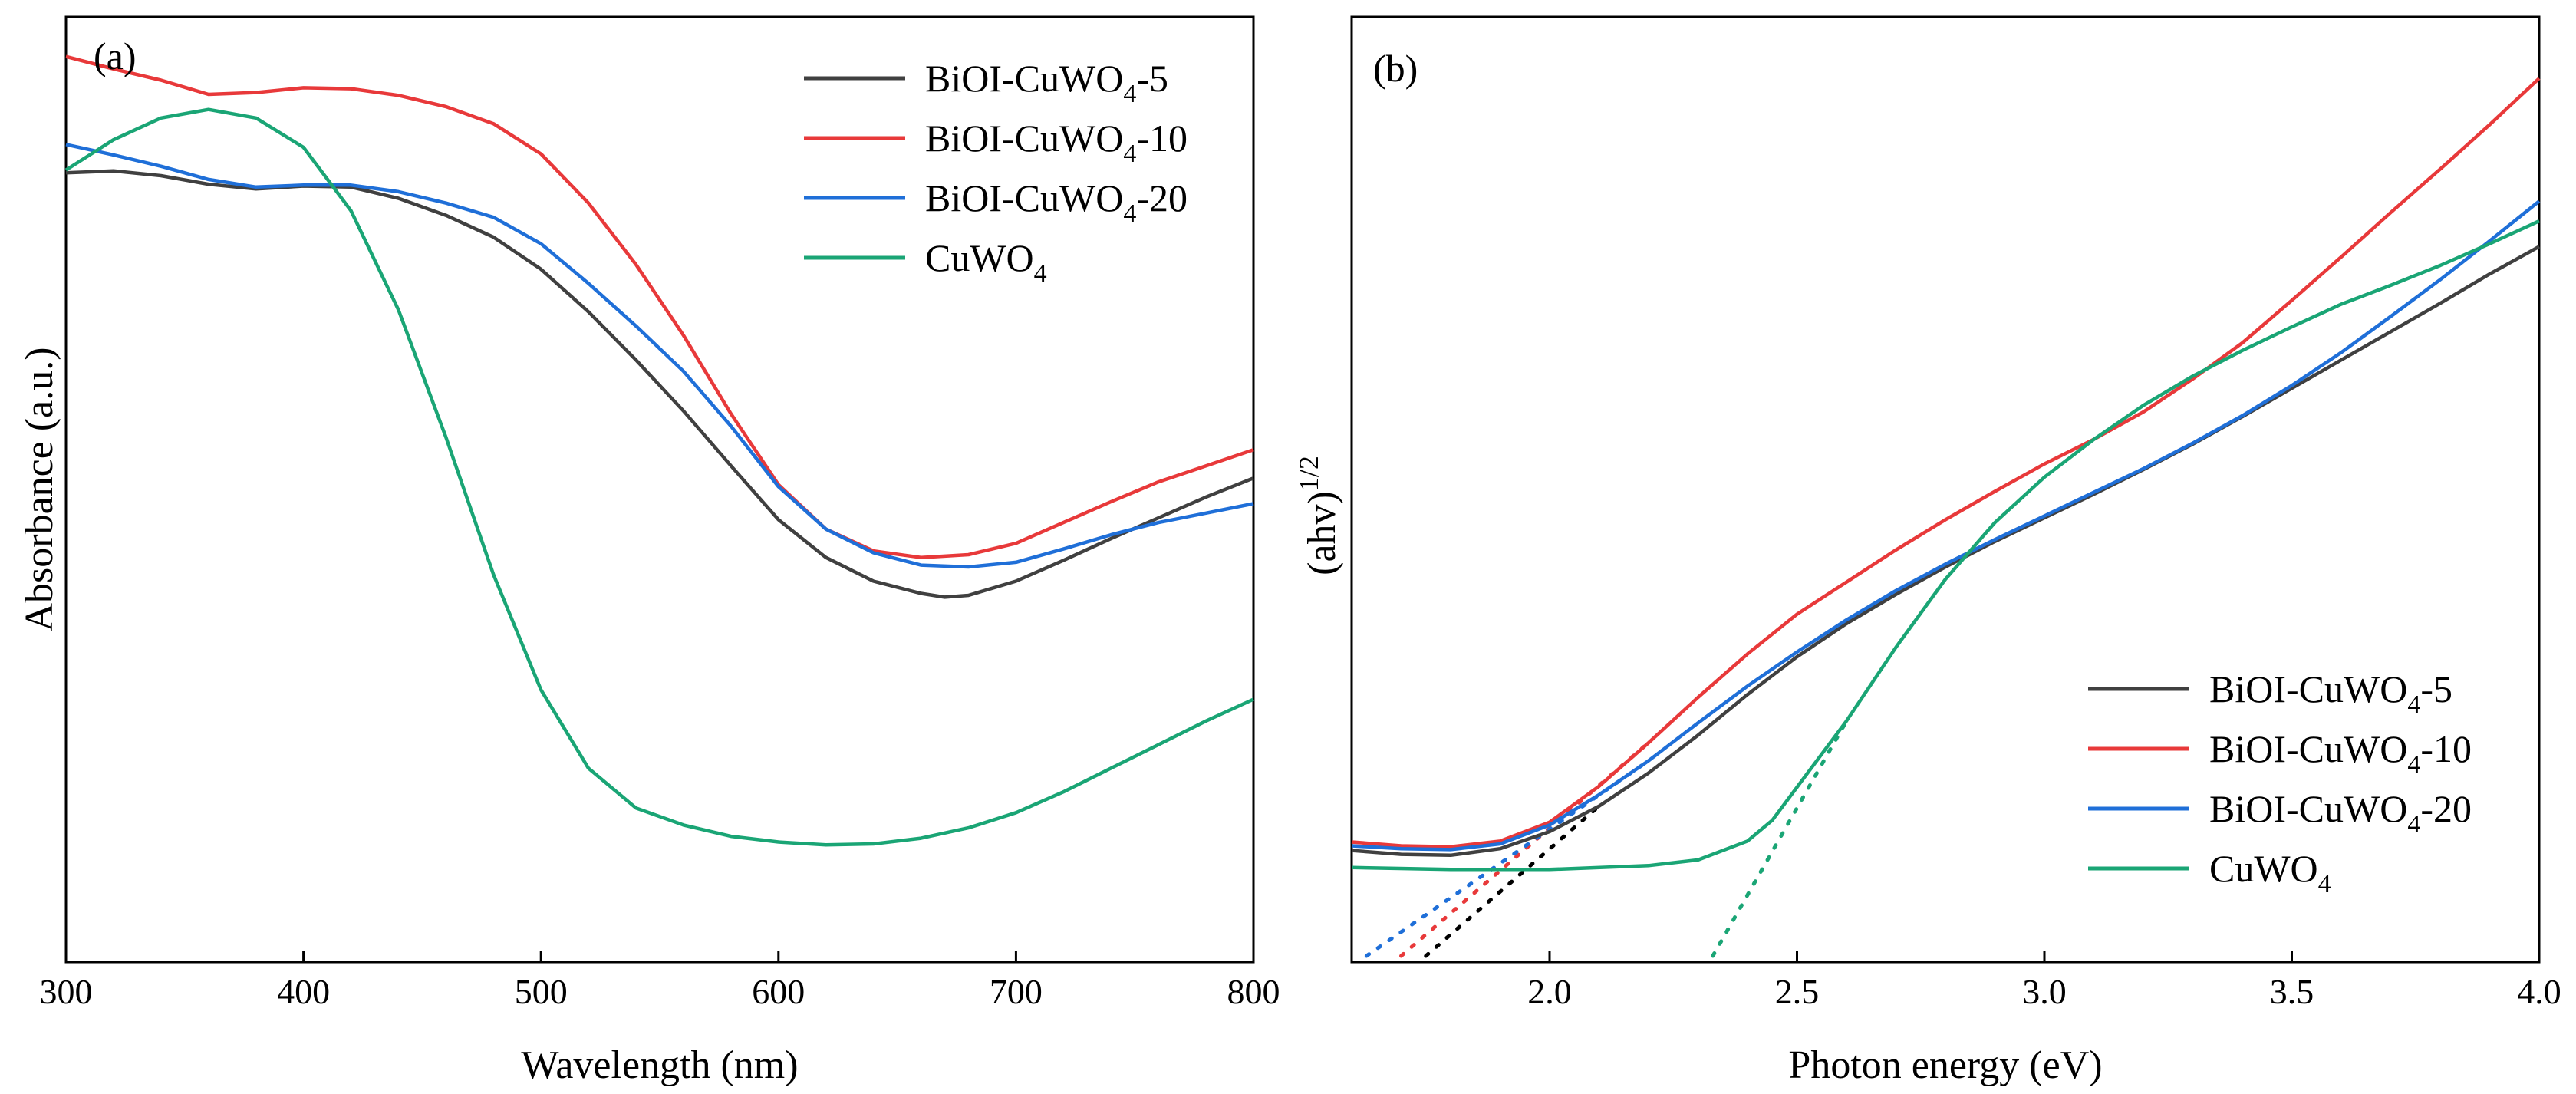 The image size is (2576, 1094). Describe the element at coordinates (2340, 753) in the screenshot. I see `legend-label-b-1: BiOI-CuWO4-10` at that location.